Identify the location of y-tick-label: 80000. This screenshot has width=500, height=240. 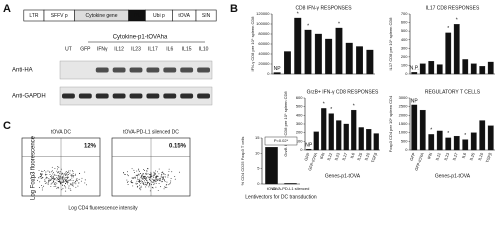
(264, 33).